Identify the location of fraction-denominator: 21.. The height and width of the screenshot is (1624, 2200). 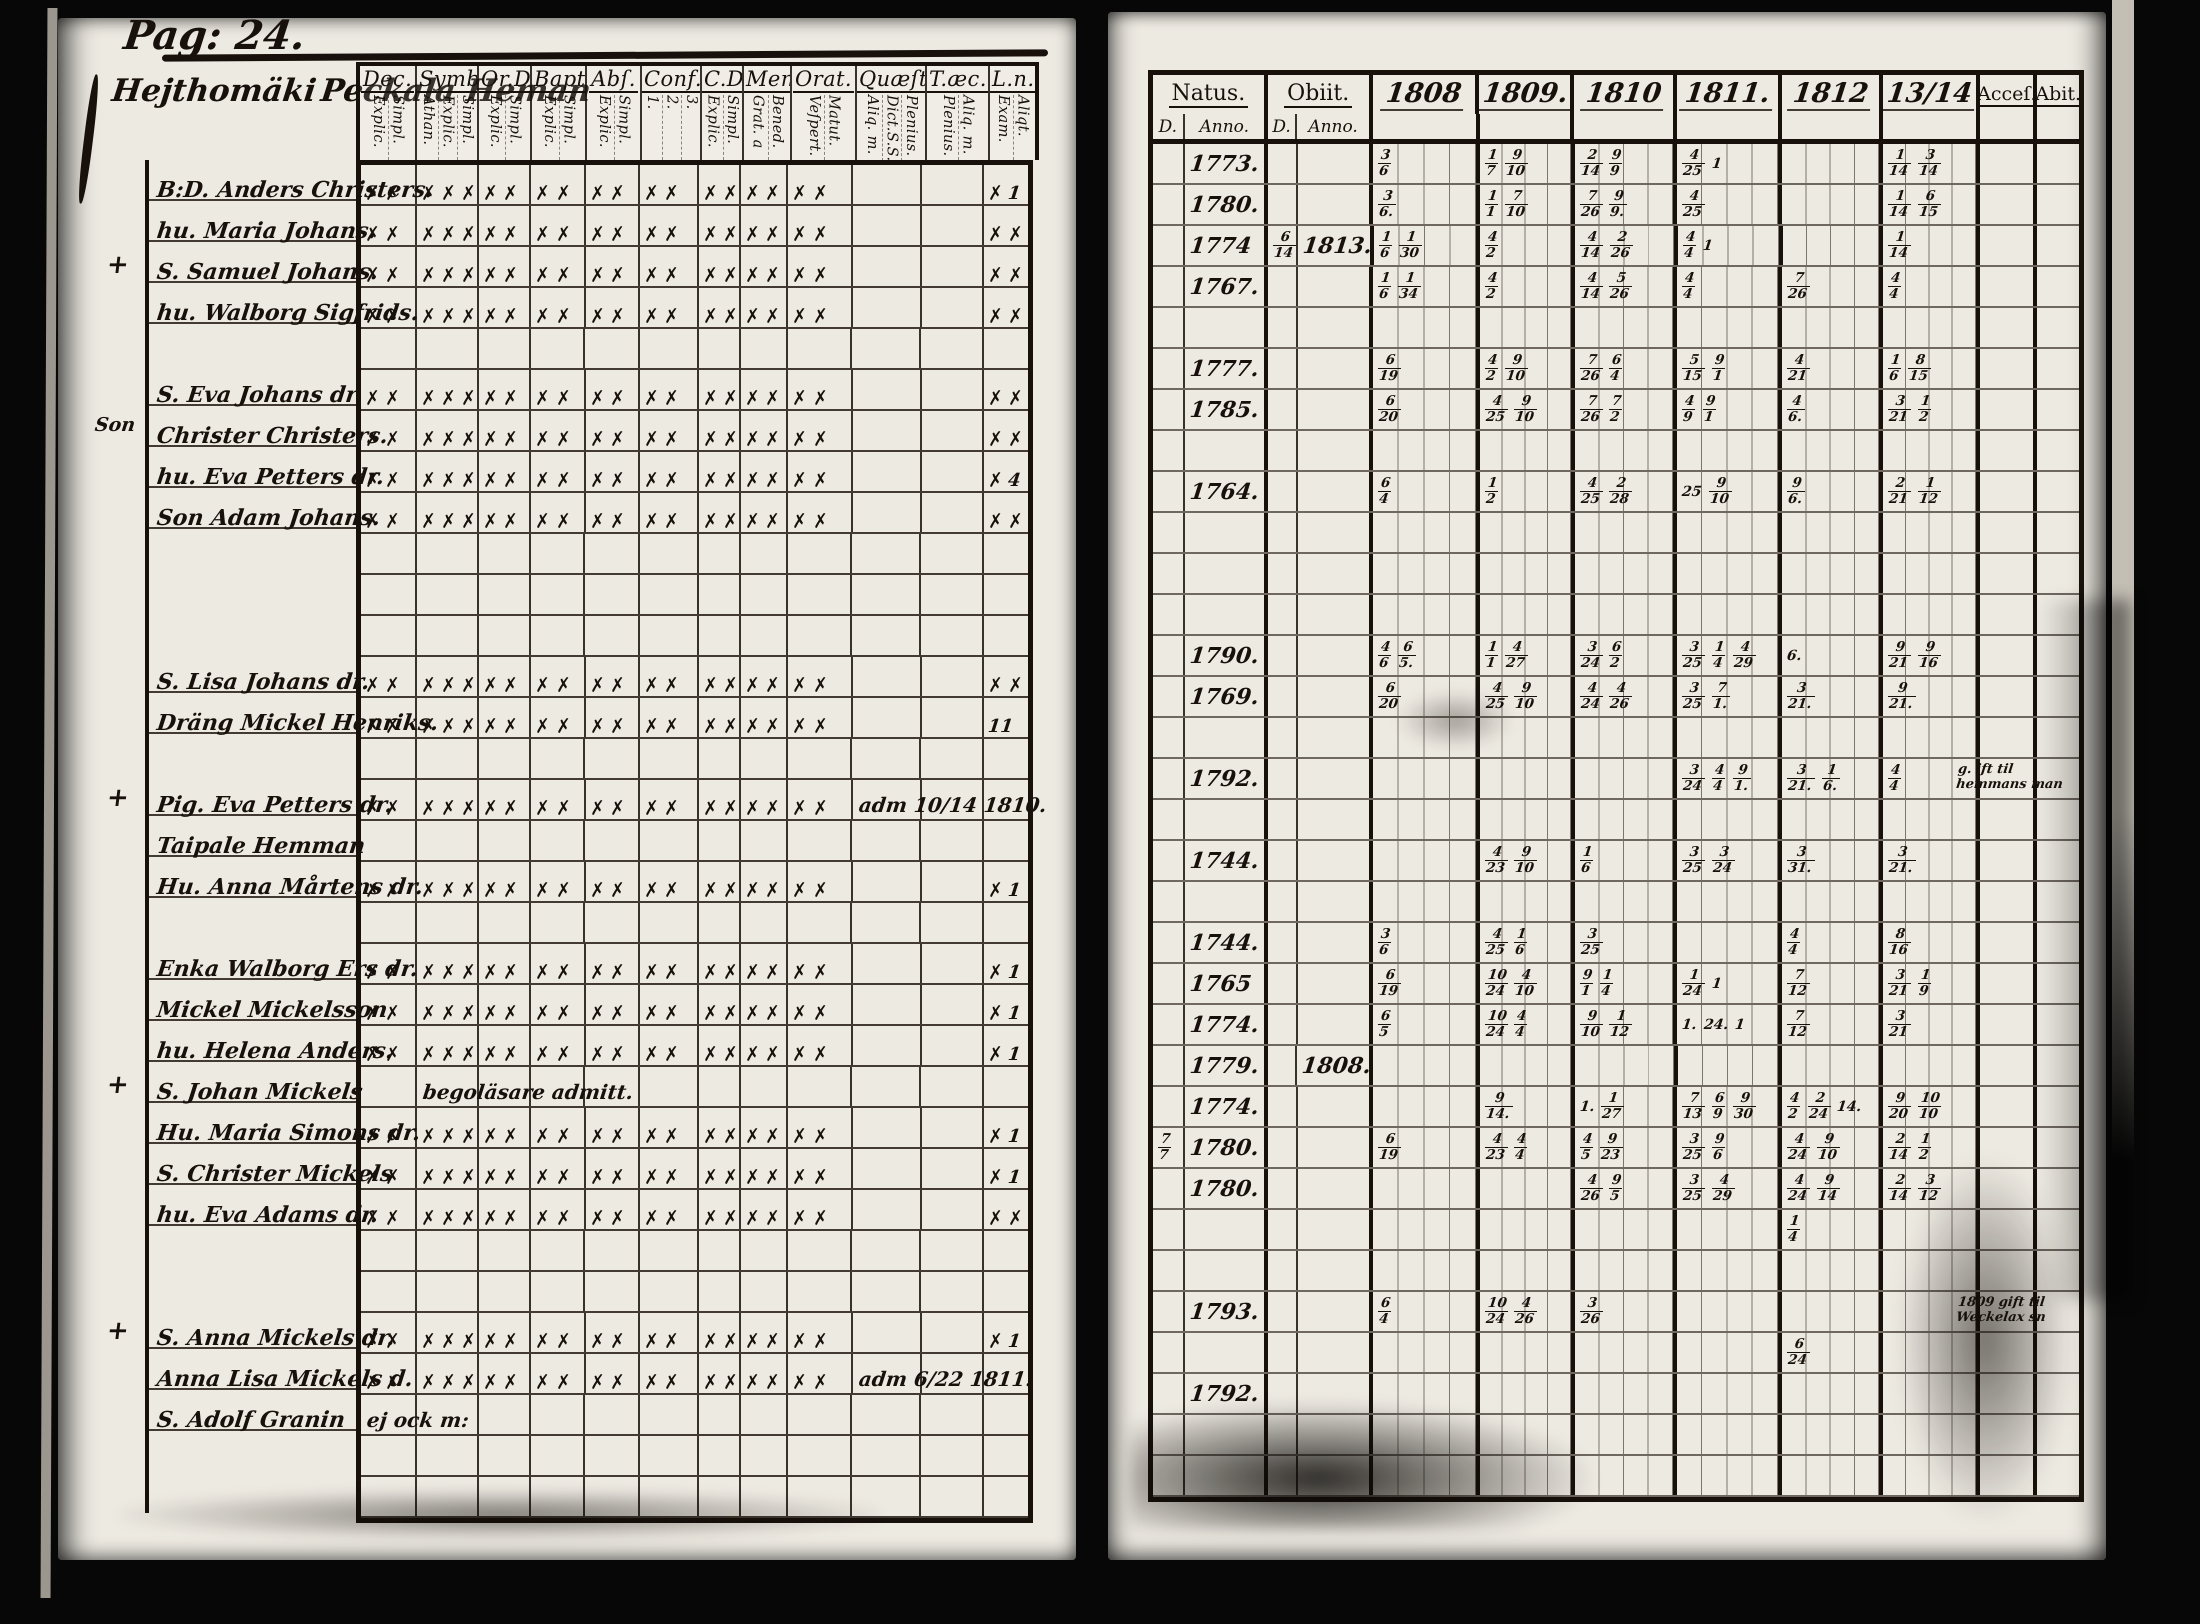
(1800, 785).